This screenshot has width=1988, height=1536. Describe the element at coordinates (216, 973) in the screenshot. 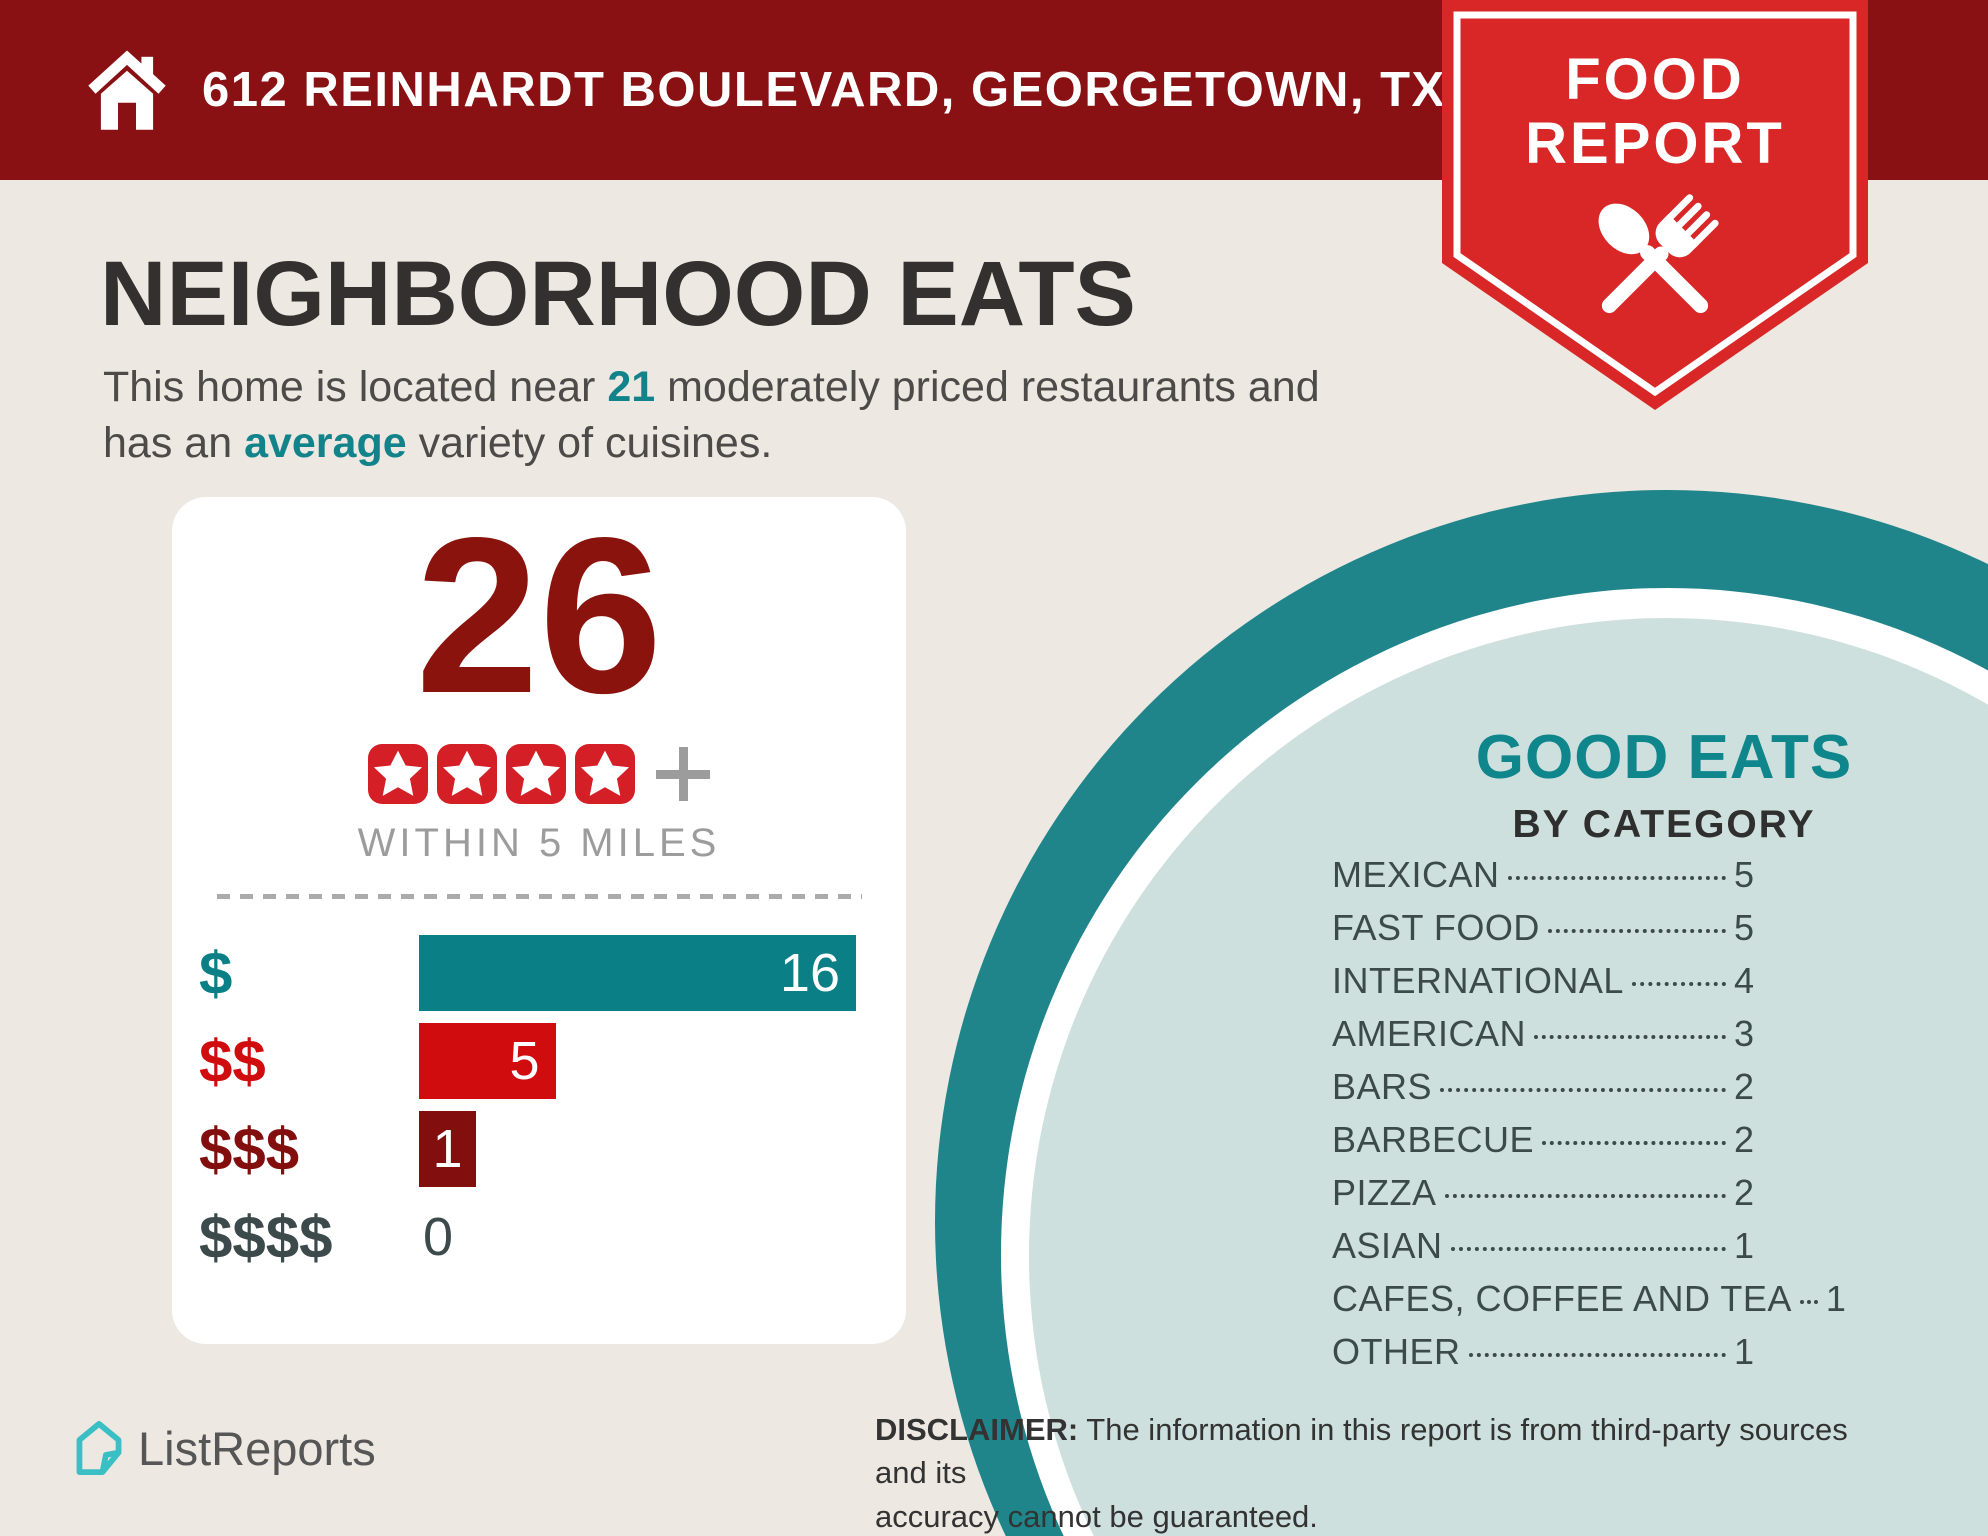

I see `price-tier-label: $` at that location.